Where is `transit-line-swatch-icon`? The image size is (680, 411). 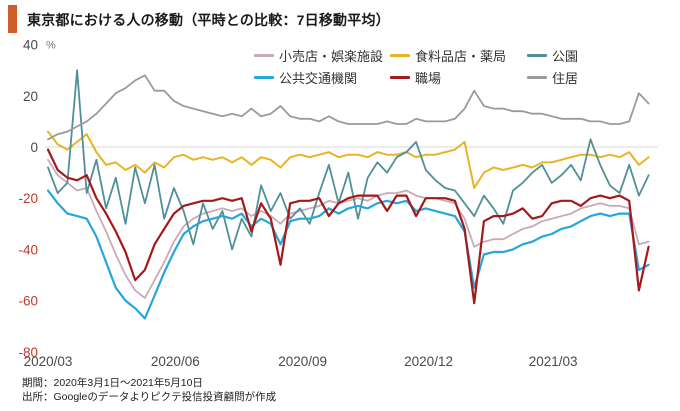 transit-line-swatch-icon is located at coordinates (264, 77).